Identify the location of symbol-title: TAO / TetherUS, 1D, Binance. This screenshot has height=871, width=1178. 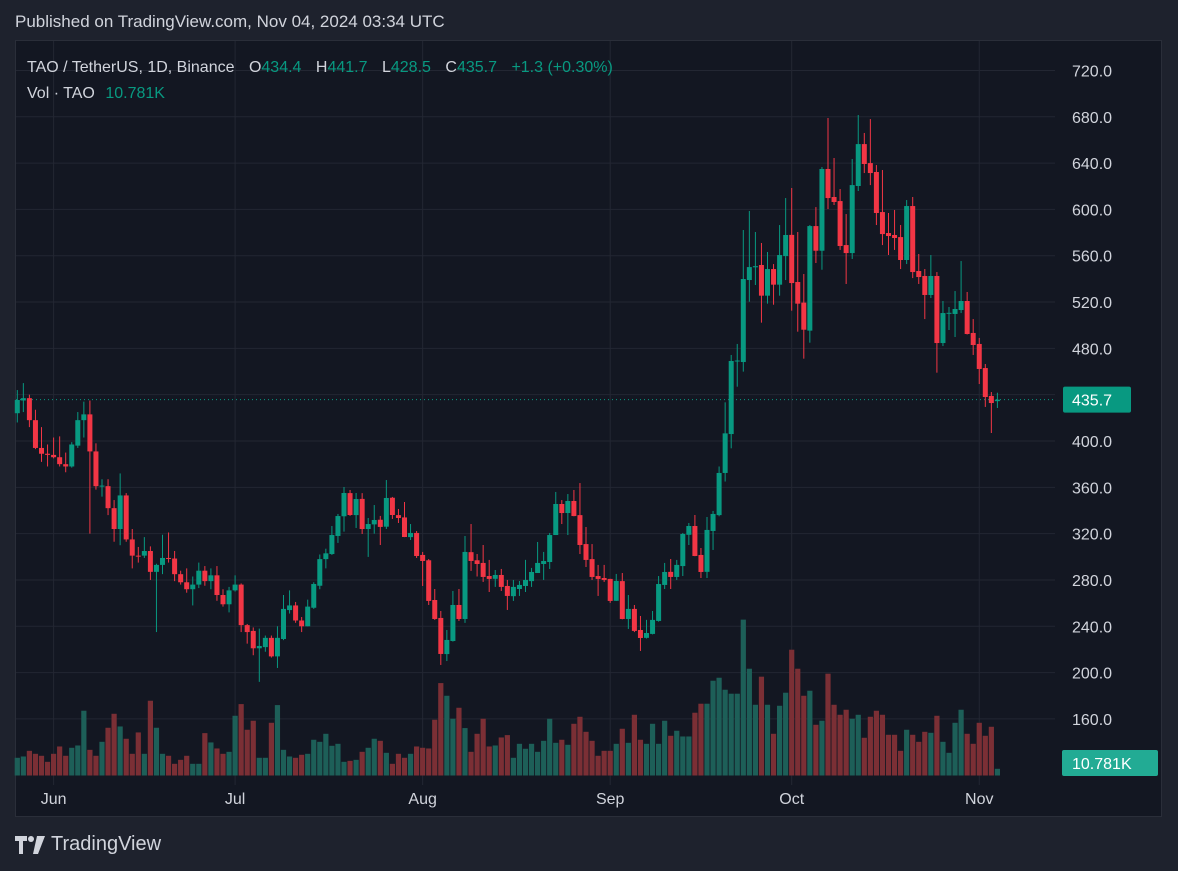
(131, 67).